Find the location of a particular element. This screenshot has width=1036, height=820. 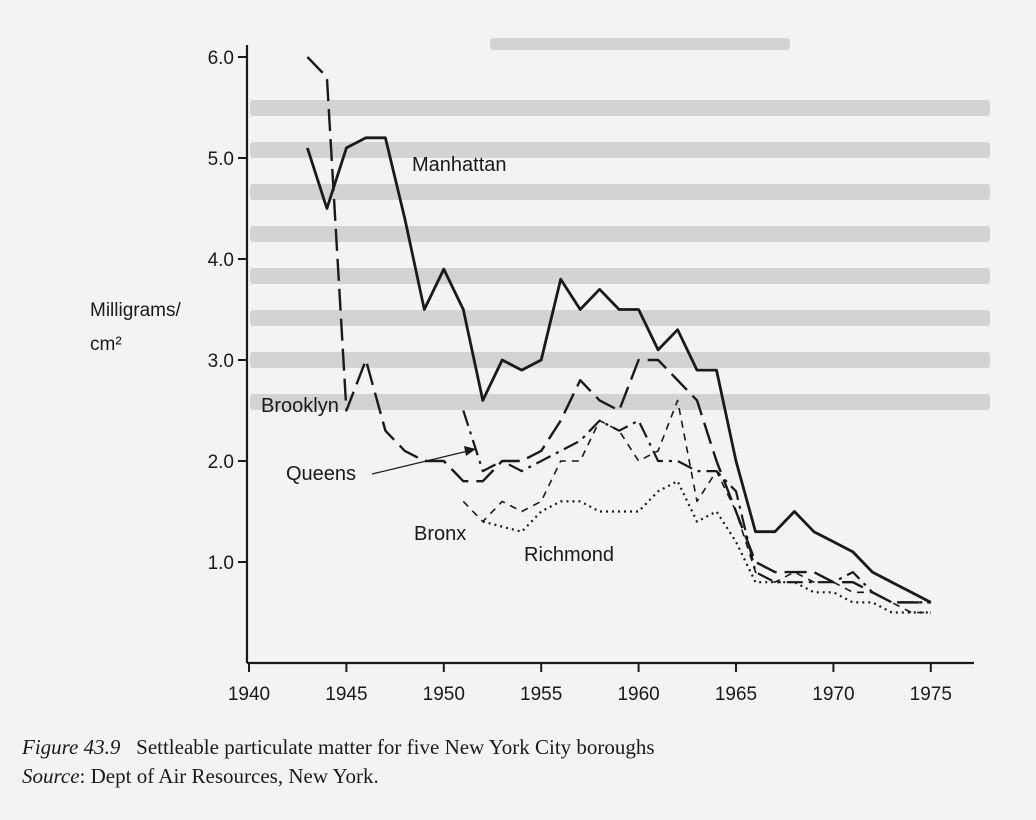

y-tick-label: 5.0 is located at coordinates (221, 159).